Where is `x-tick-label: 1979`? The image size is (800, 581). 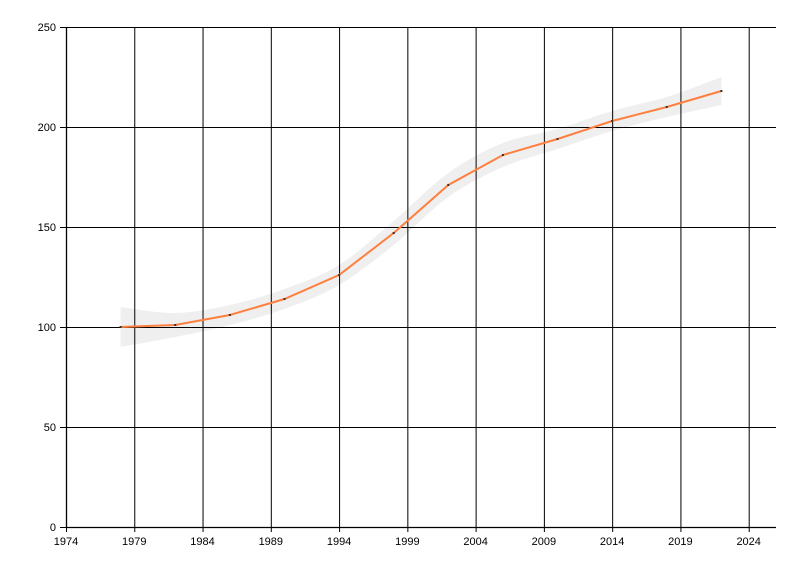
x-tick-label: 1979 is located at coordinates (134, 542).